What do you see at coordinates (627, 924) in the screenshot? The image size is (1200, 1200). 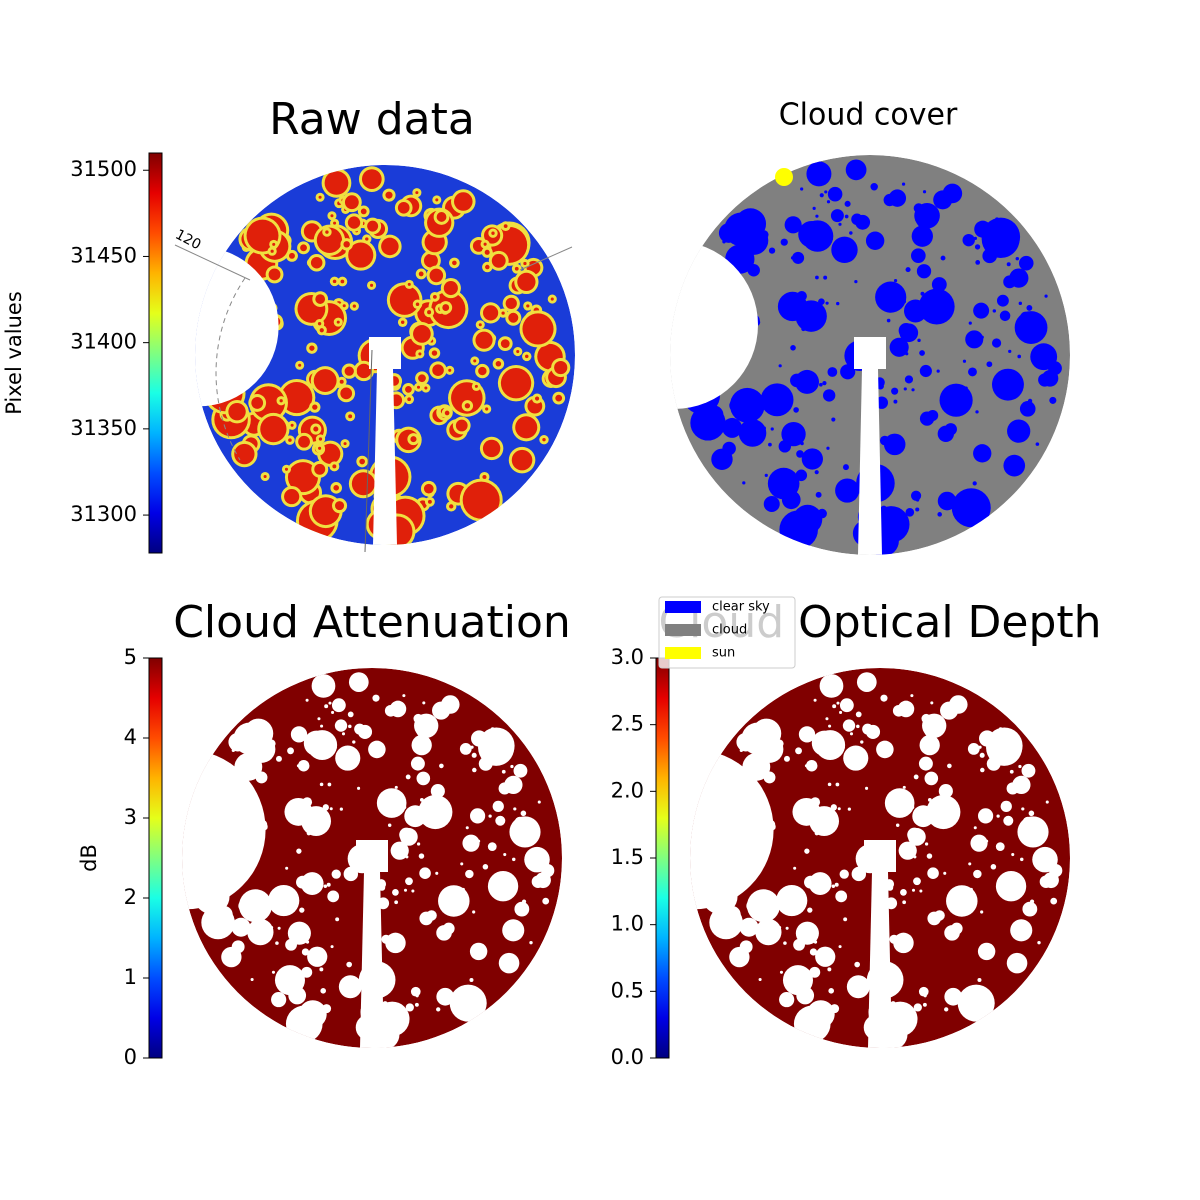 I see `colorbar-tick-label: 1.0` at bounding box center [627, 924].